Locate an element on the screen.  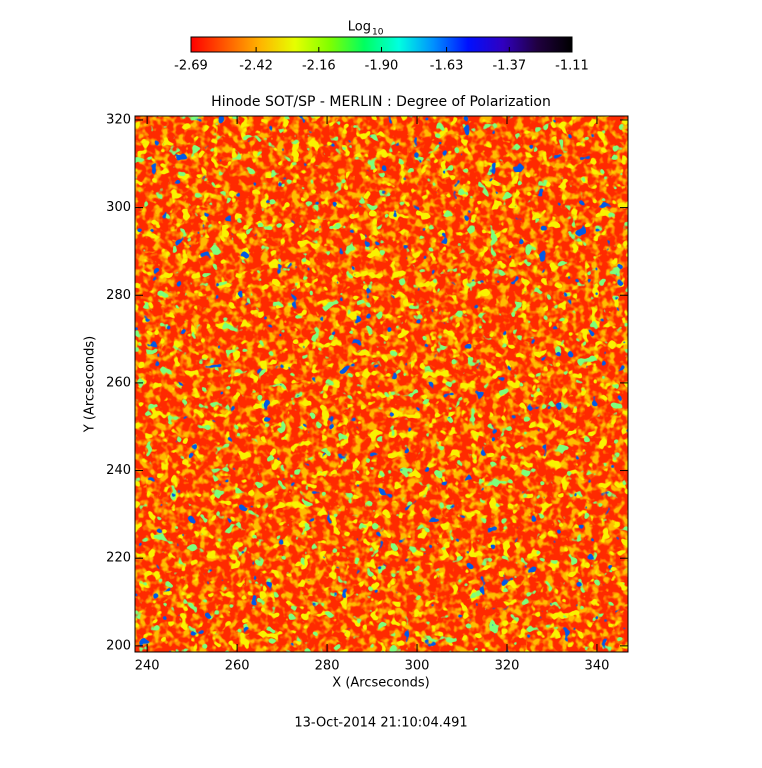
colorbar-label: Log is located at coordinates (359, 27).